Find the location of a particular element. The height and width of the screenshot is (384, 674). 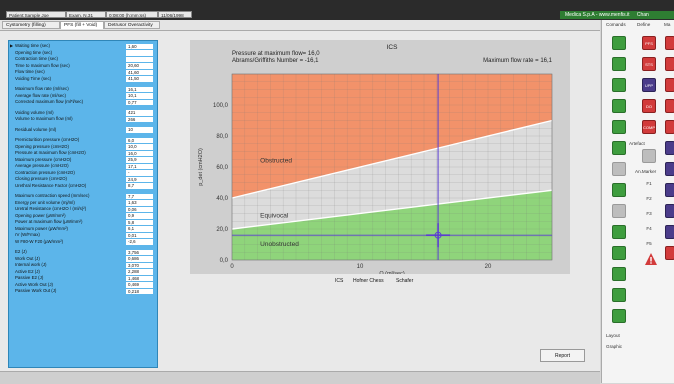

parameter-value: 1,468 is located at coordinates (139, 278).